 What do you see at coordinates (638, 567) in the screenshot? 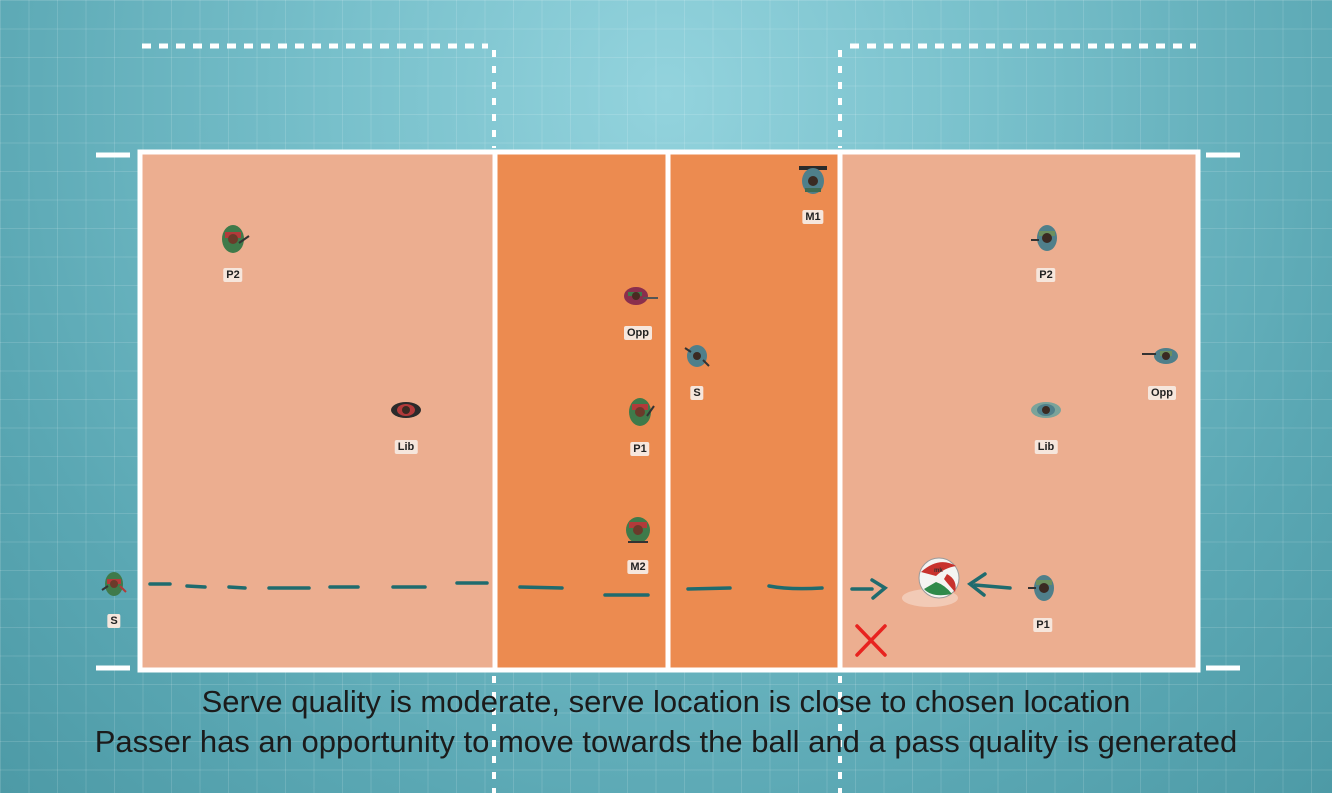
I see `player-label: M2` at bounding box center [638, 567].